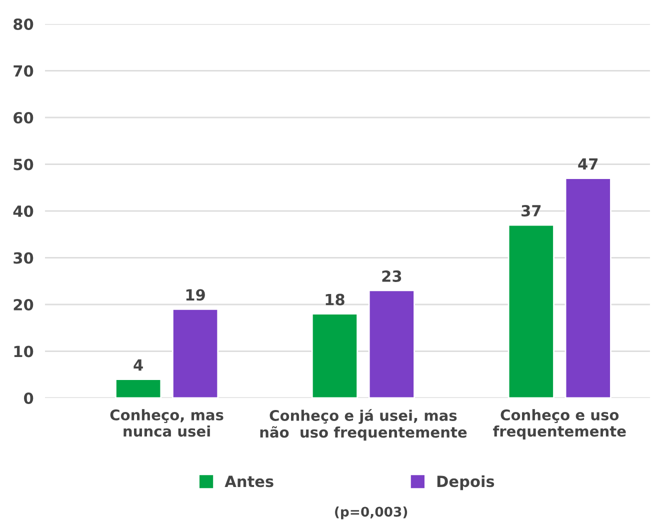  I want to click on y-tick-label: 0, so click(29, 398).